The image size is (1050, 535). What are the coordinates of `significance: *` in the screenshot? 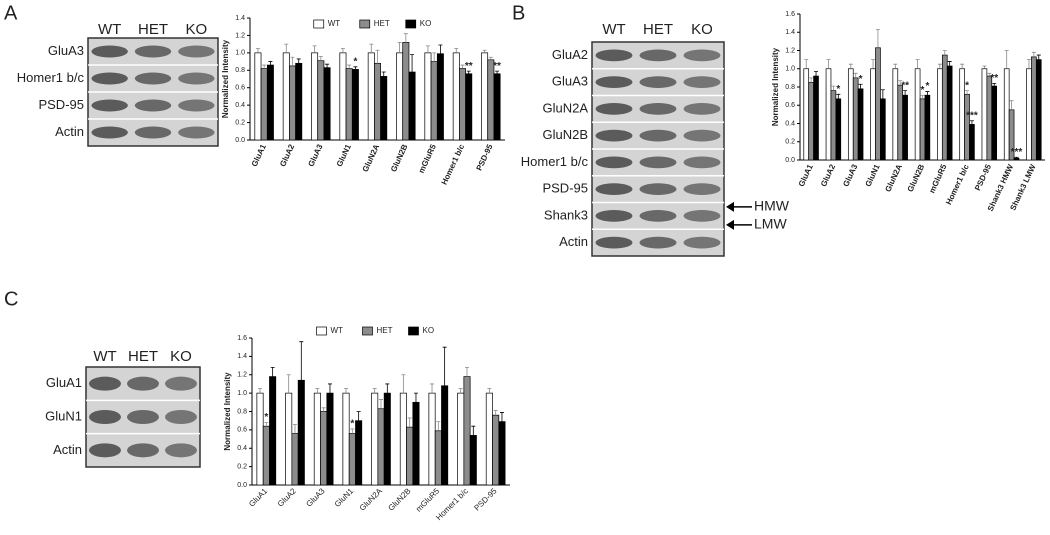 It's located at (927, 86).